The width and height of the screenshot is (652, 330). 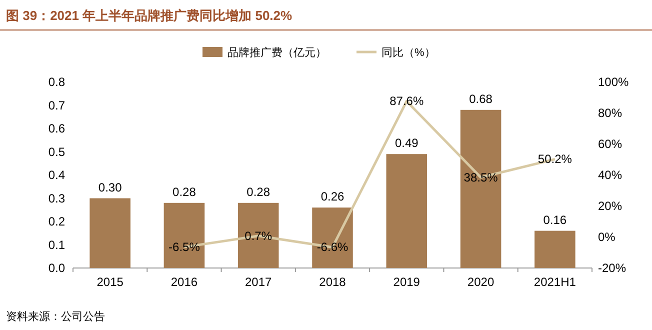 I want to click on x-tick-label: 2020, so click(x=480, y=282).